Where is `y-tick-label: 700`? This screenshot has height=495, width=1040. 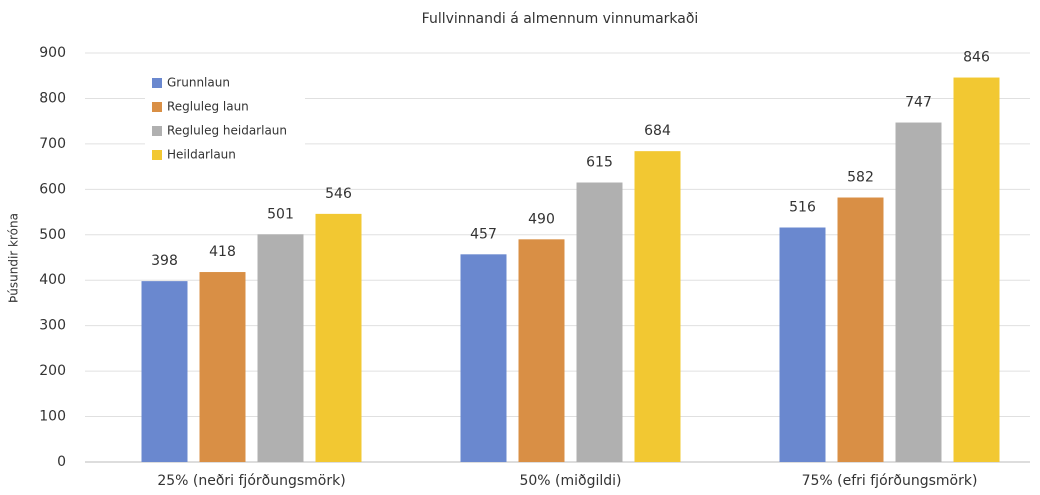 y-tick-label: 700 is located at coordinates (52, 144).